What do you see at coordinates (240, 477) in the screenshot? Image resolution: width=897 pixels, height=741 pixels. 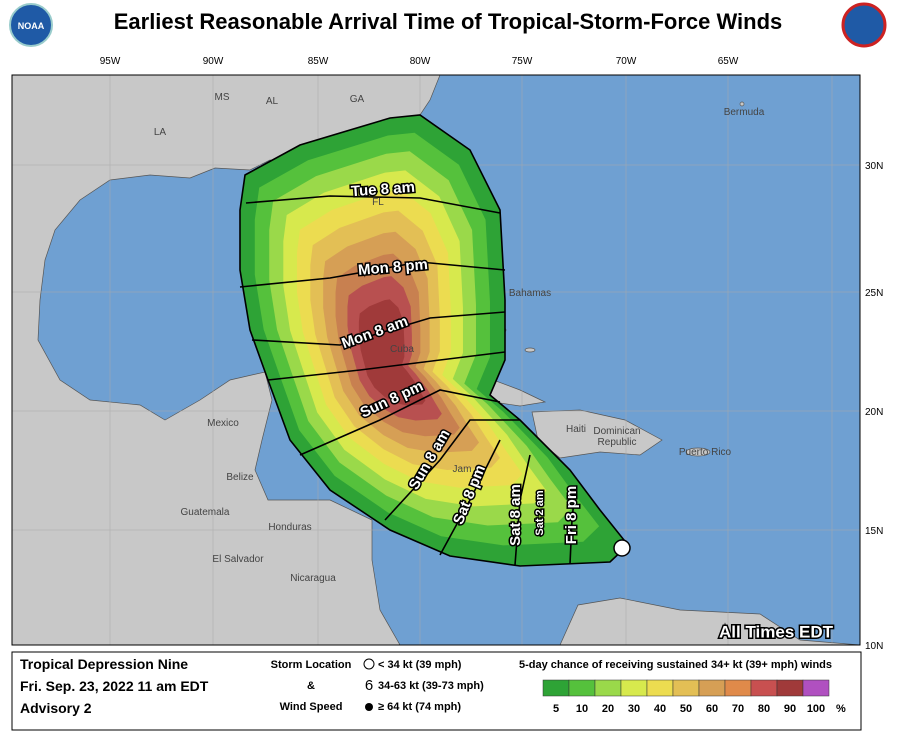 I see `place-label: Belize` at bounding box center [240, 477].